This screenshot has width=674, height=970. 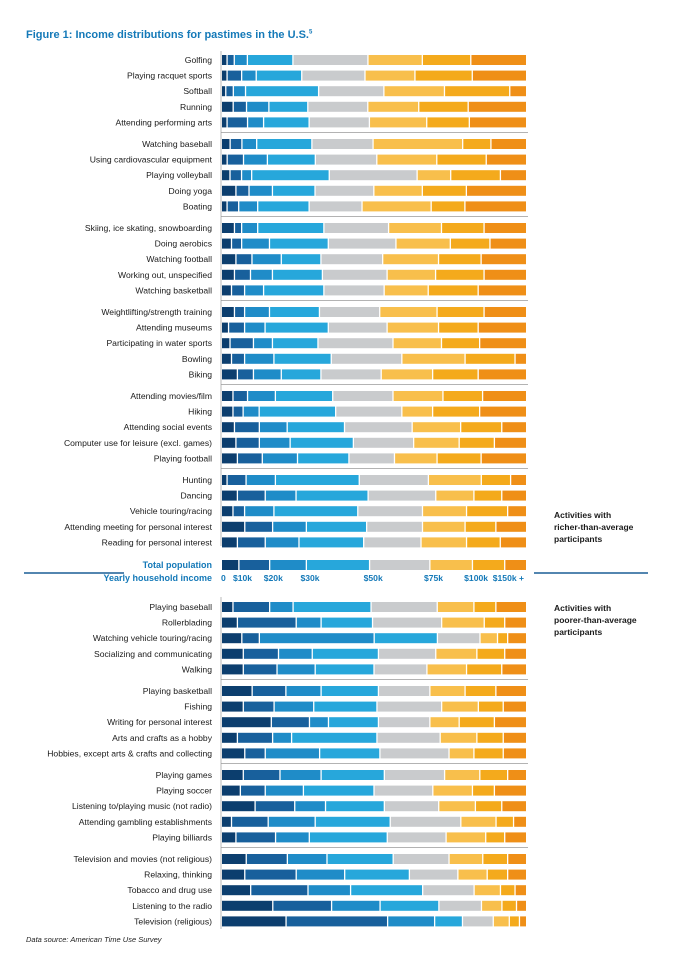 What do you see at coordinates (594, 527) in the screenshot?
I see `note-richer-line-2: richer-than-average` at bounding box center [594, 527].